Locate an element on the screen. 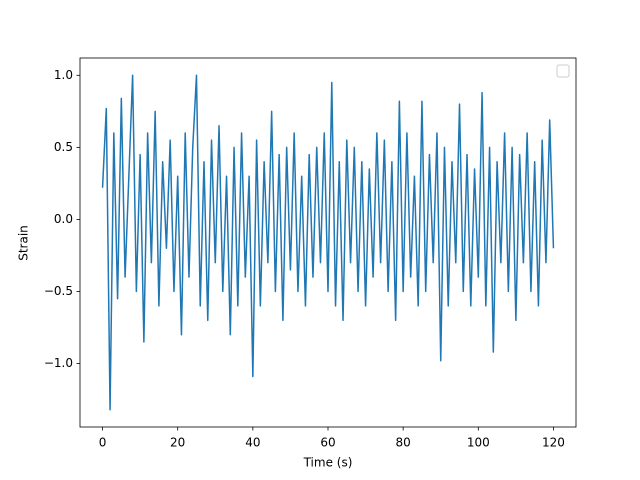 Image resolution: width=640 pixels, height=480 pixels. y-tick-label: −1.0 is located at coordinates (58, 363).